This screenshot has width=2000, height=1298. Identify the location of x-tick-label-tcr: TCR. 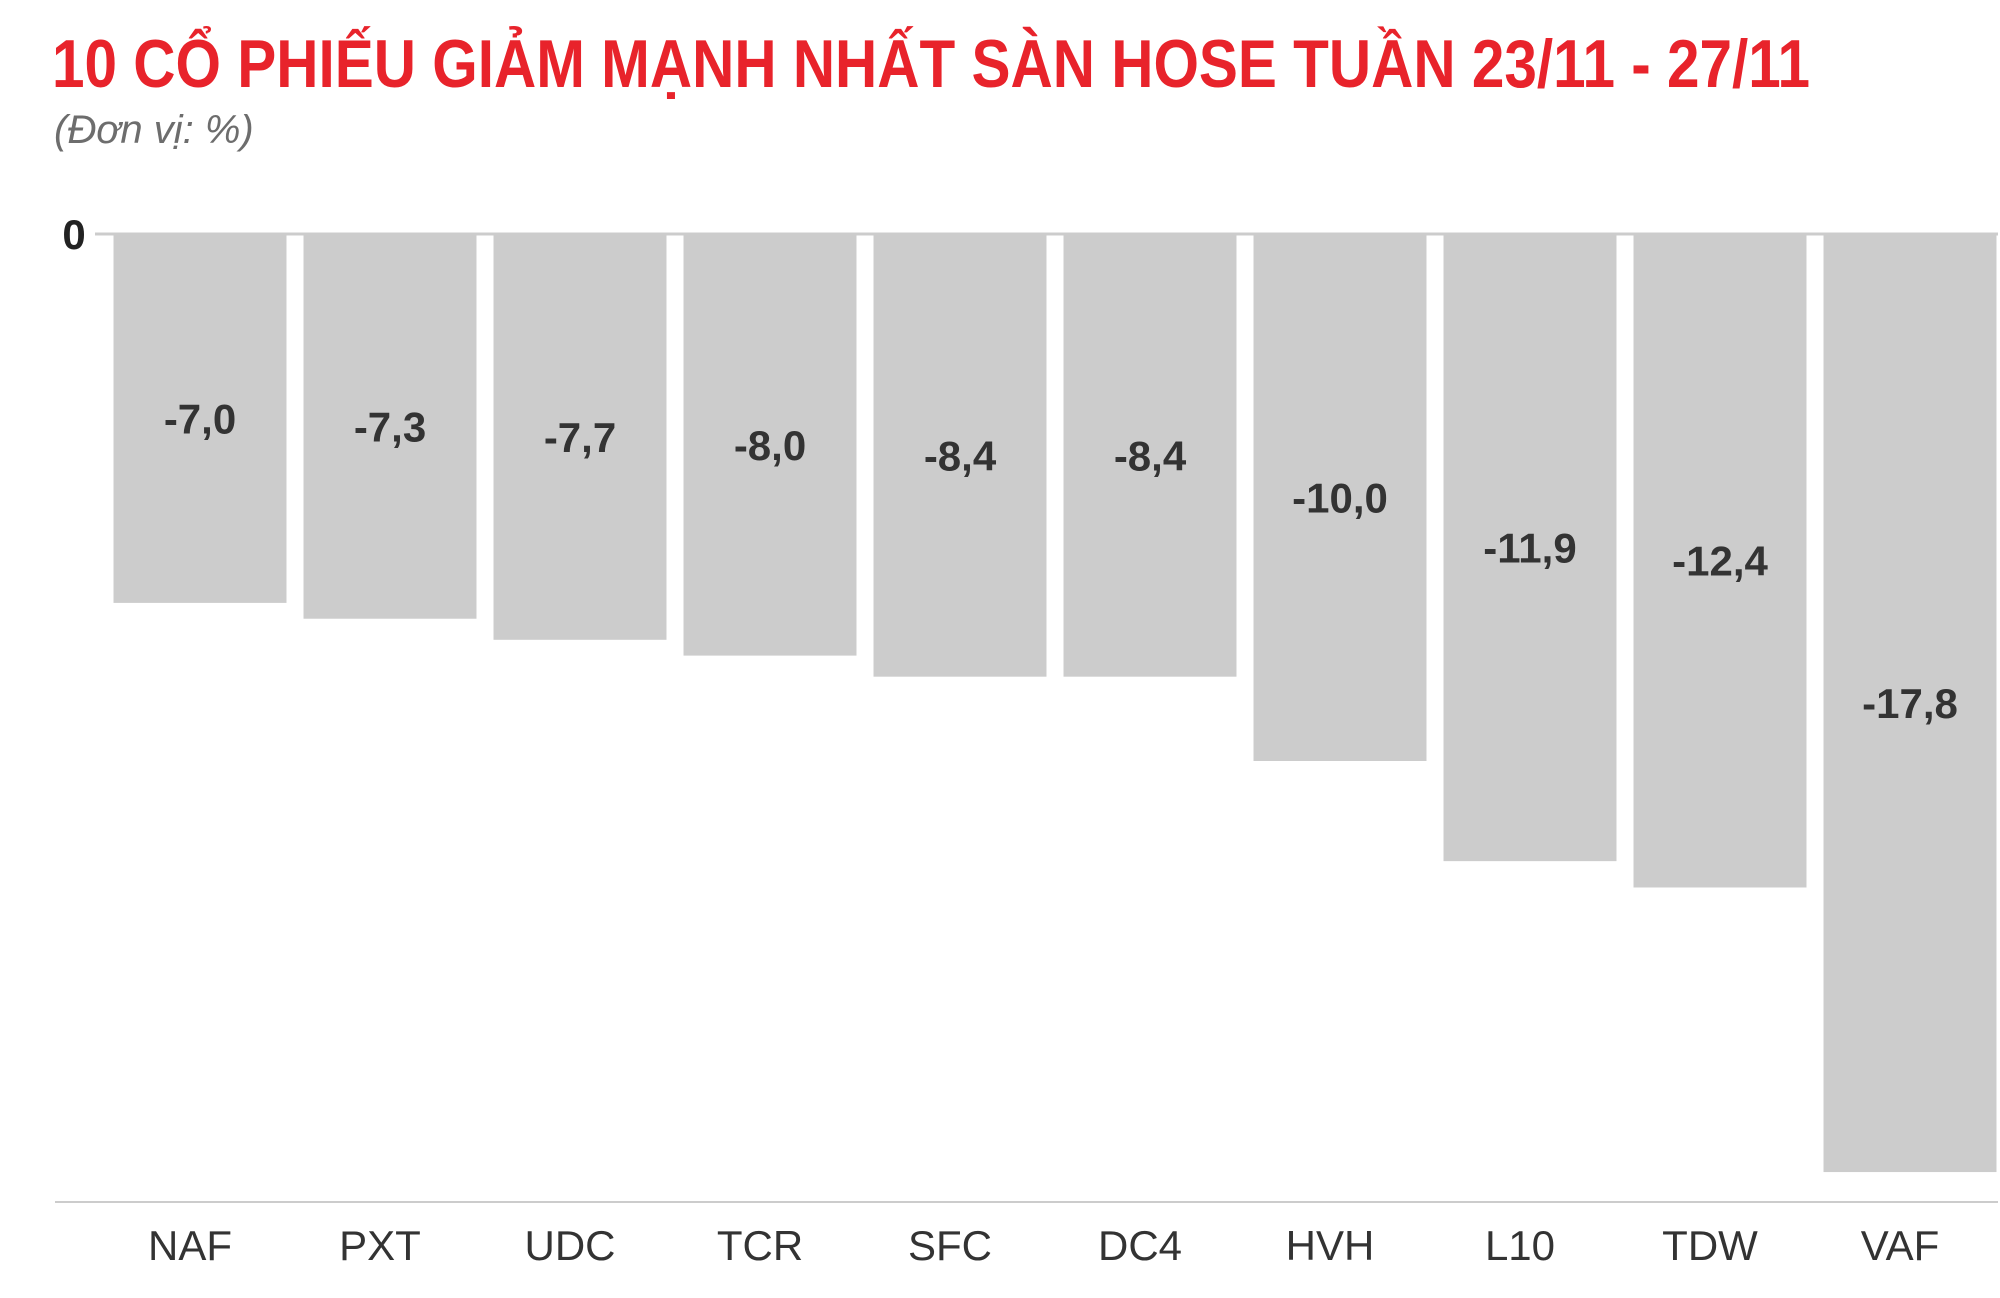
(760, 1245).